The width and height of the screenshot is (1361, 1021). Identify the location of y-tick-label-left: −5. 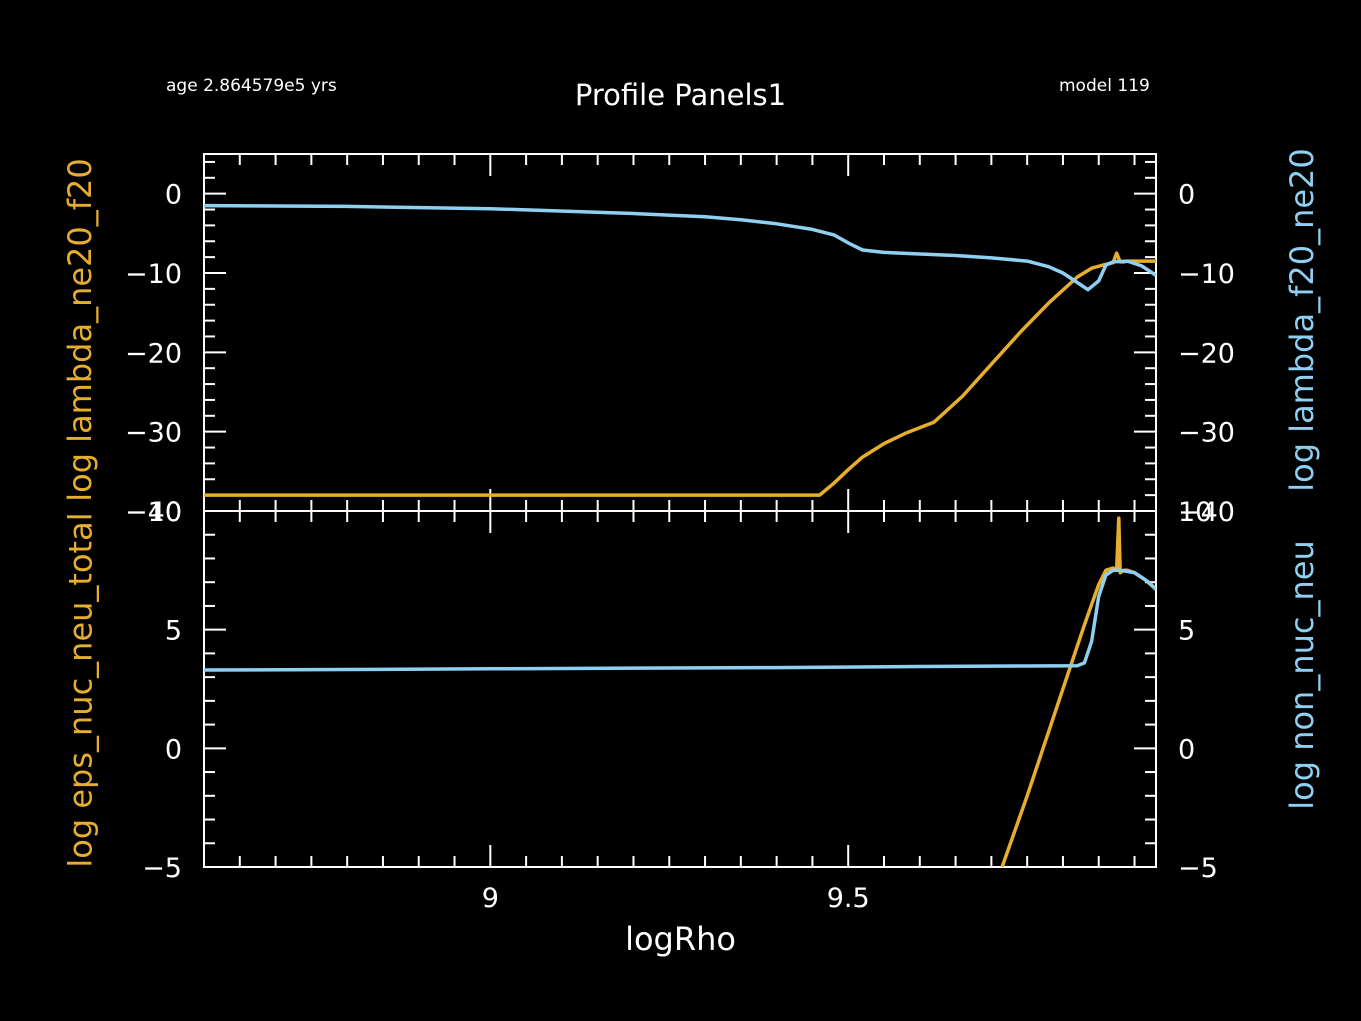
(162, 868).